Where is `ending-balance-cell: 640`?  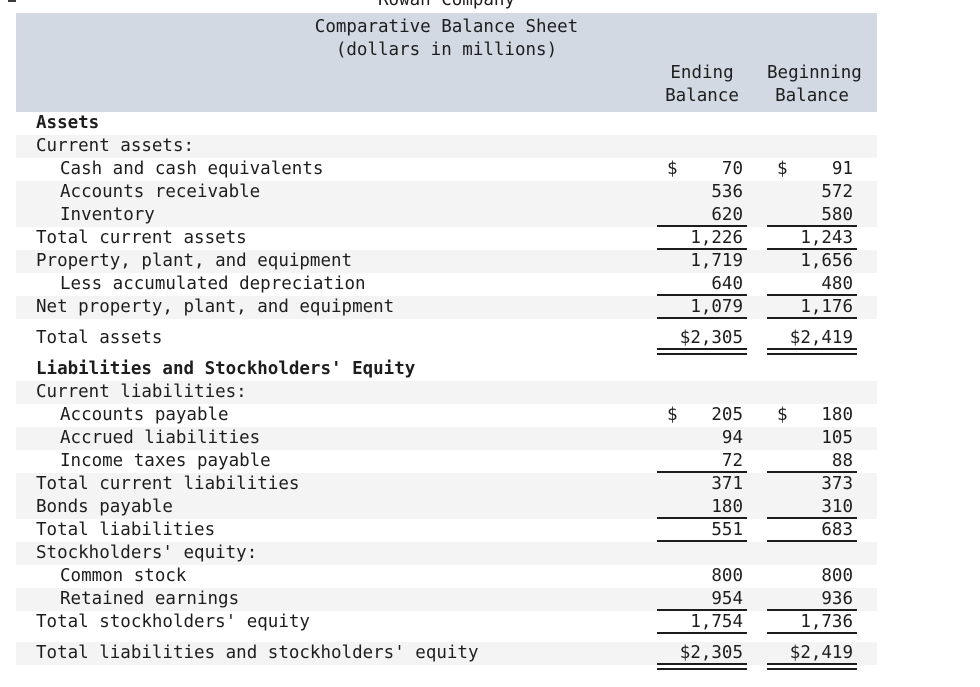 ending-balance-cell: 640 is located at coordinates (702, 284).